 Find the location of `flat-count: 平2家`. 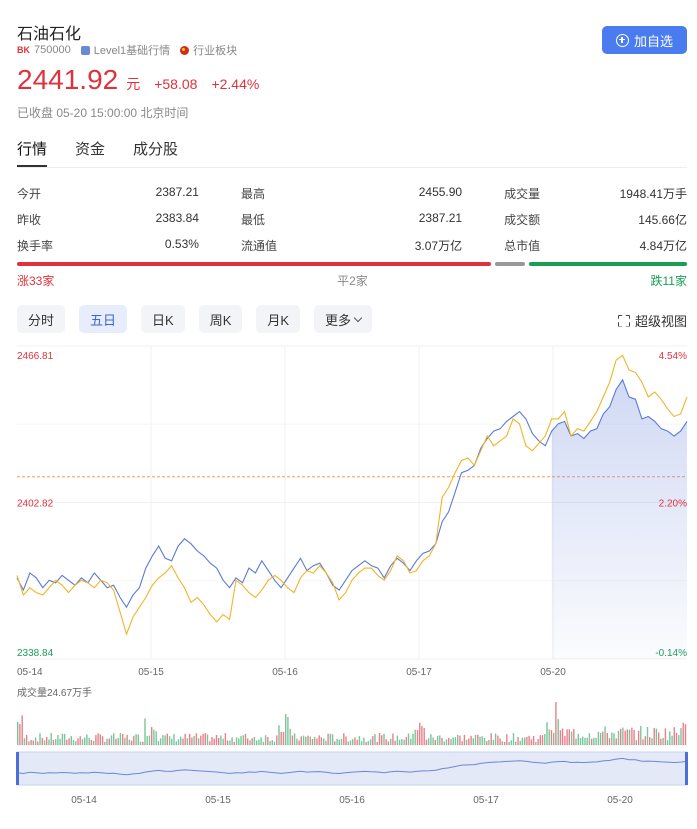

flat-count: 平2家 is located at coordinates (352, 281).